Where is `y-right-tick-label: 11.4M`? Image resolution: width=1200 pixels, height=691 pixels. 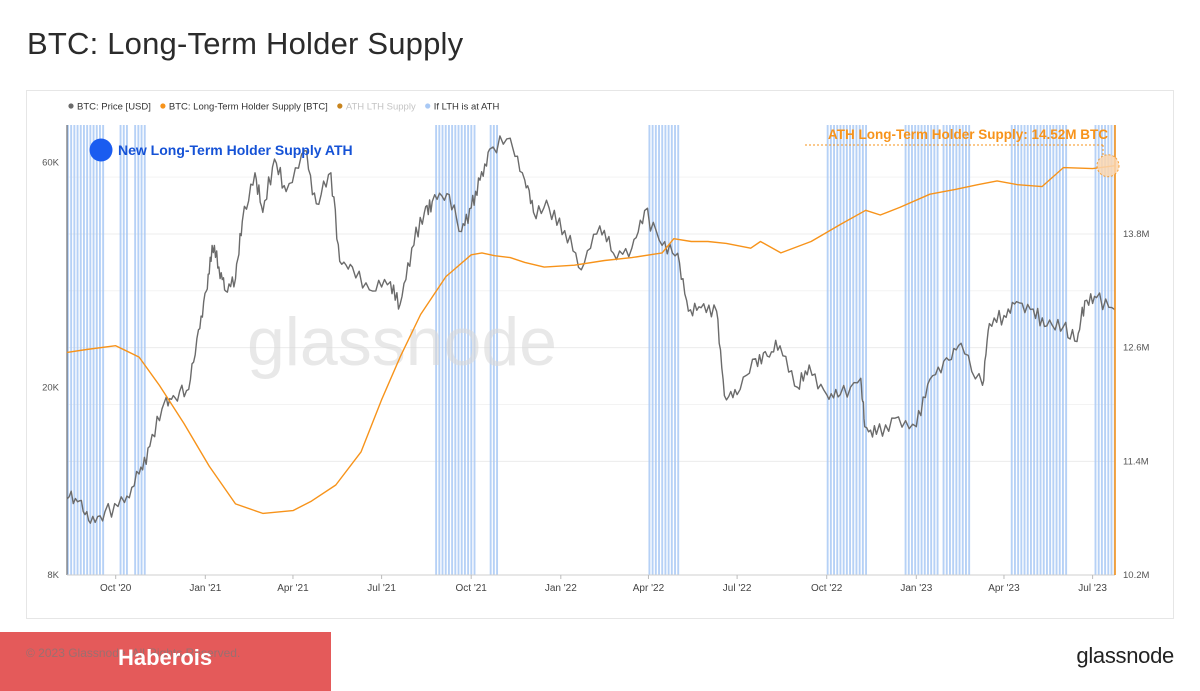
y-right-tick-label: 11.4M is located at coordinates (1136, 461).